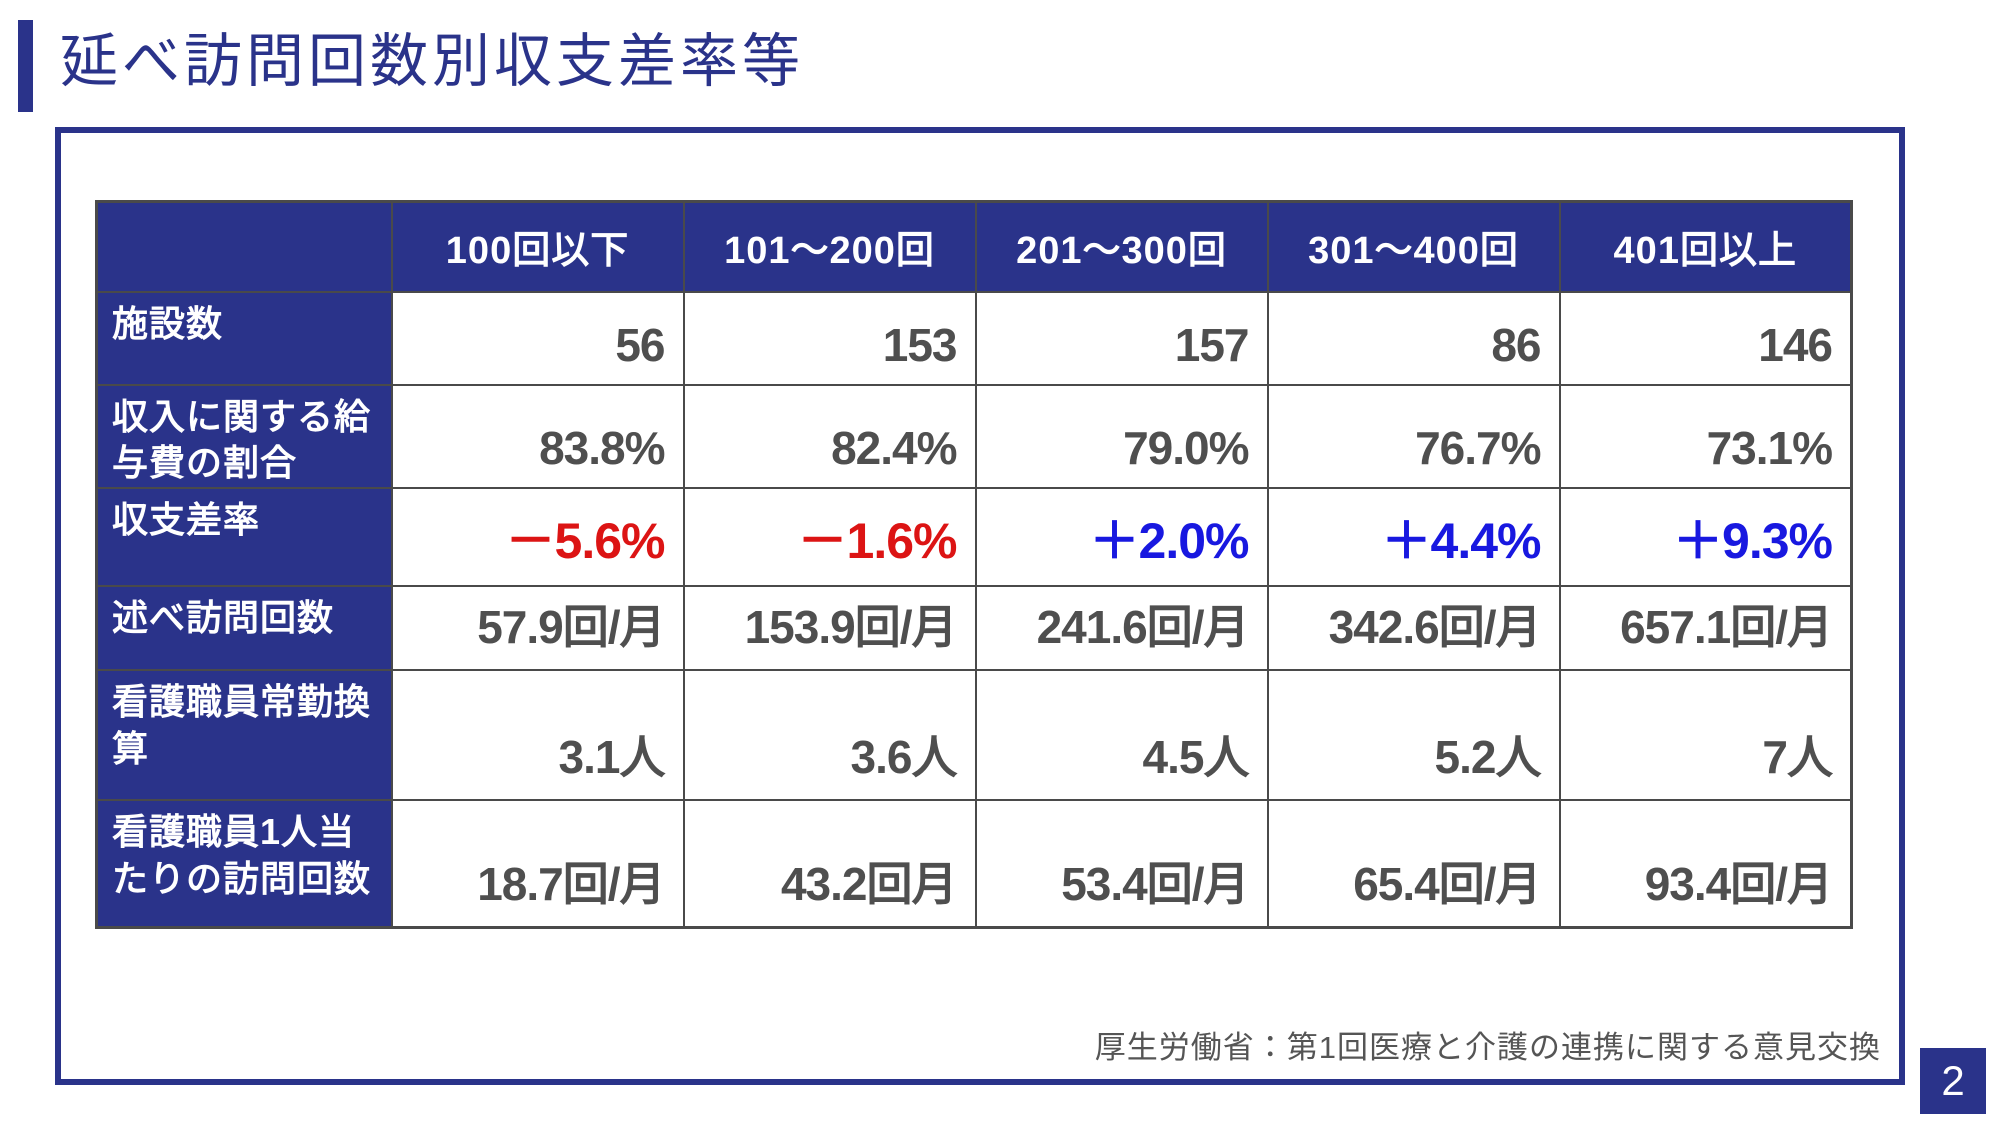 This screenshot has width=2000, height=1125. What do you see at coordinates (1705, 628) in the screenshot?
I see `cell-value: 657.1回/月` at bounding box center [1705, 628].